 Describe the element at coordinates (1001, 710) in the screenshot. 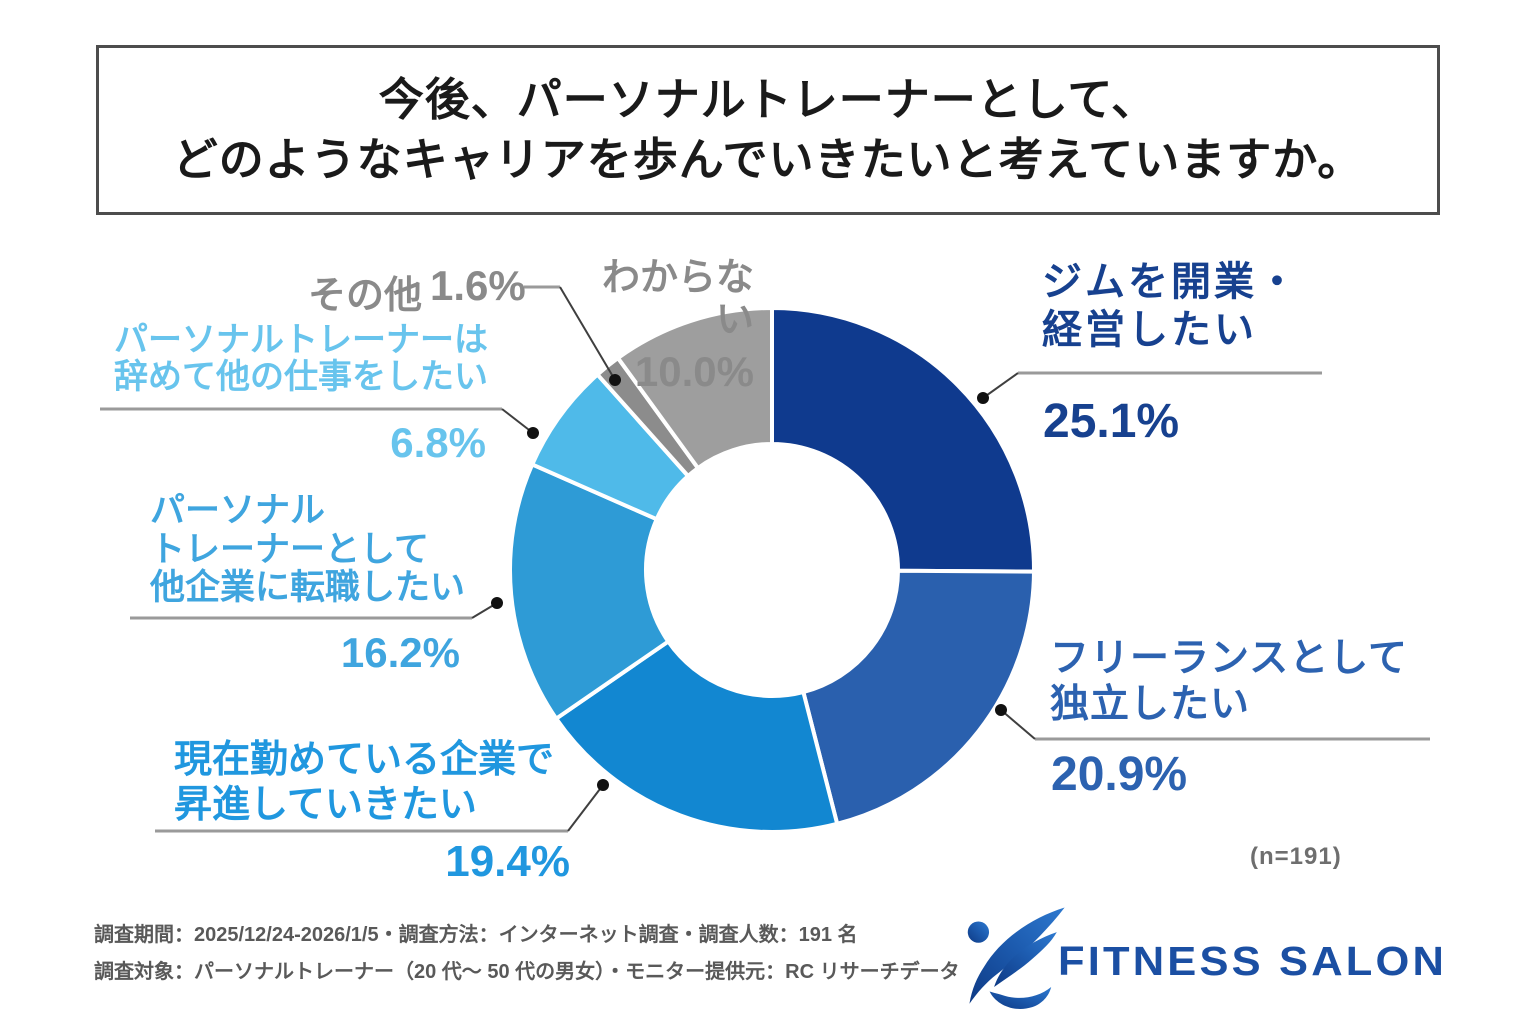

I see `dot-freelance` at that location.